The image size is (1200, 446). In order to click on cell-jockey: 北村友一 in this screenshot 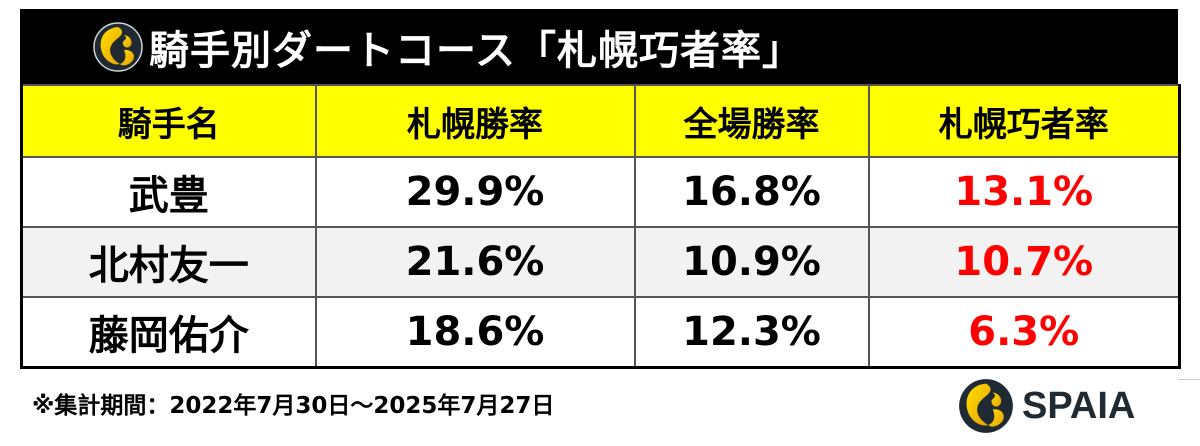, I will do `click(168, 262)`.